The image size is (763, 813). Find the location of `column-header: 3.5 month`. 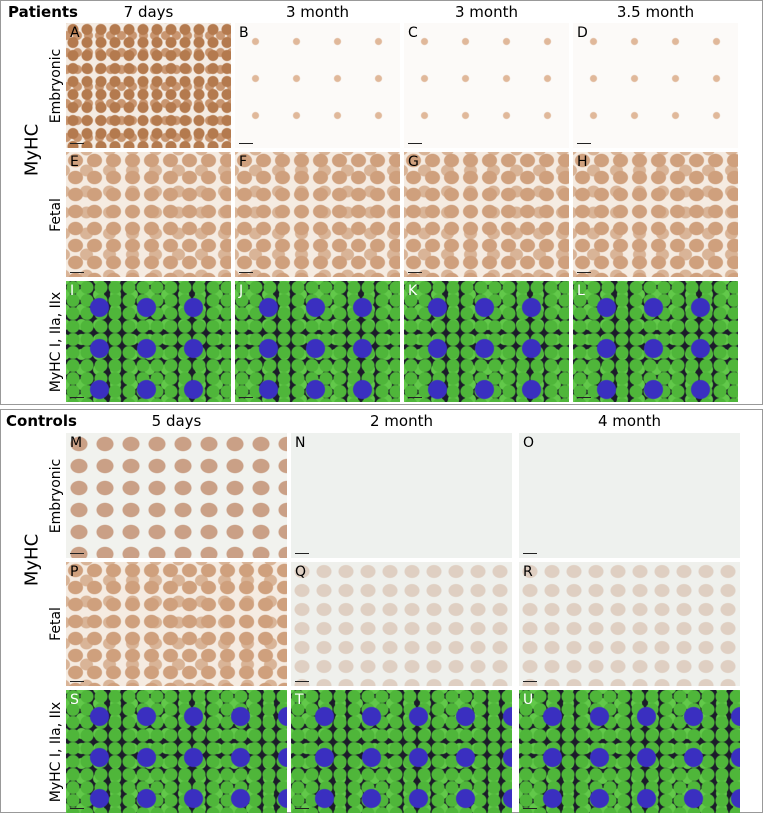

column-header: 3.5 month is located at coordinates (655, 12).